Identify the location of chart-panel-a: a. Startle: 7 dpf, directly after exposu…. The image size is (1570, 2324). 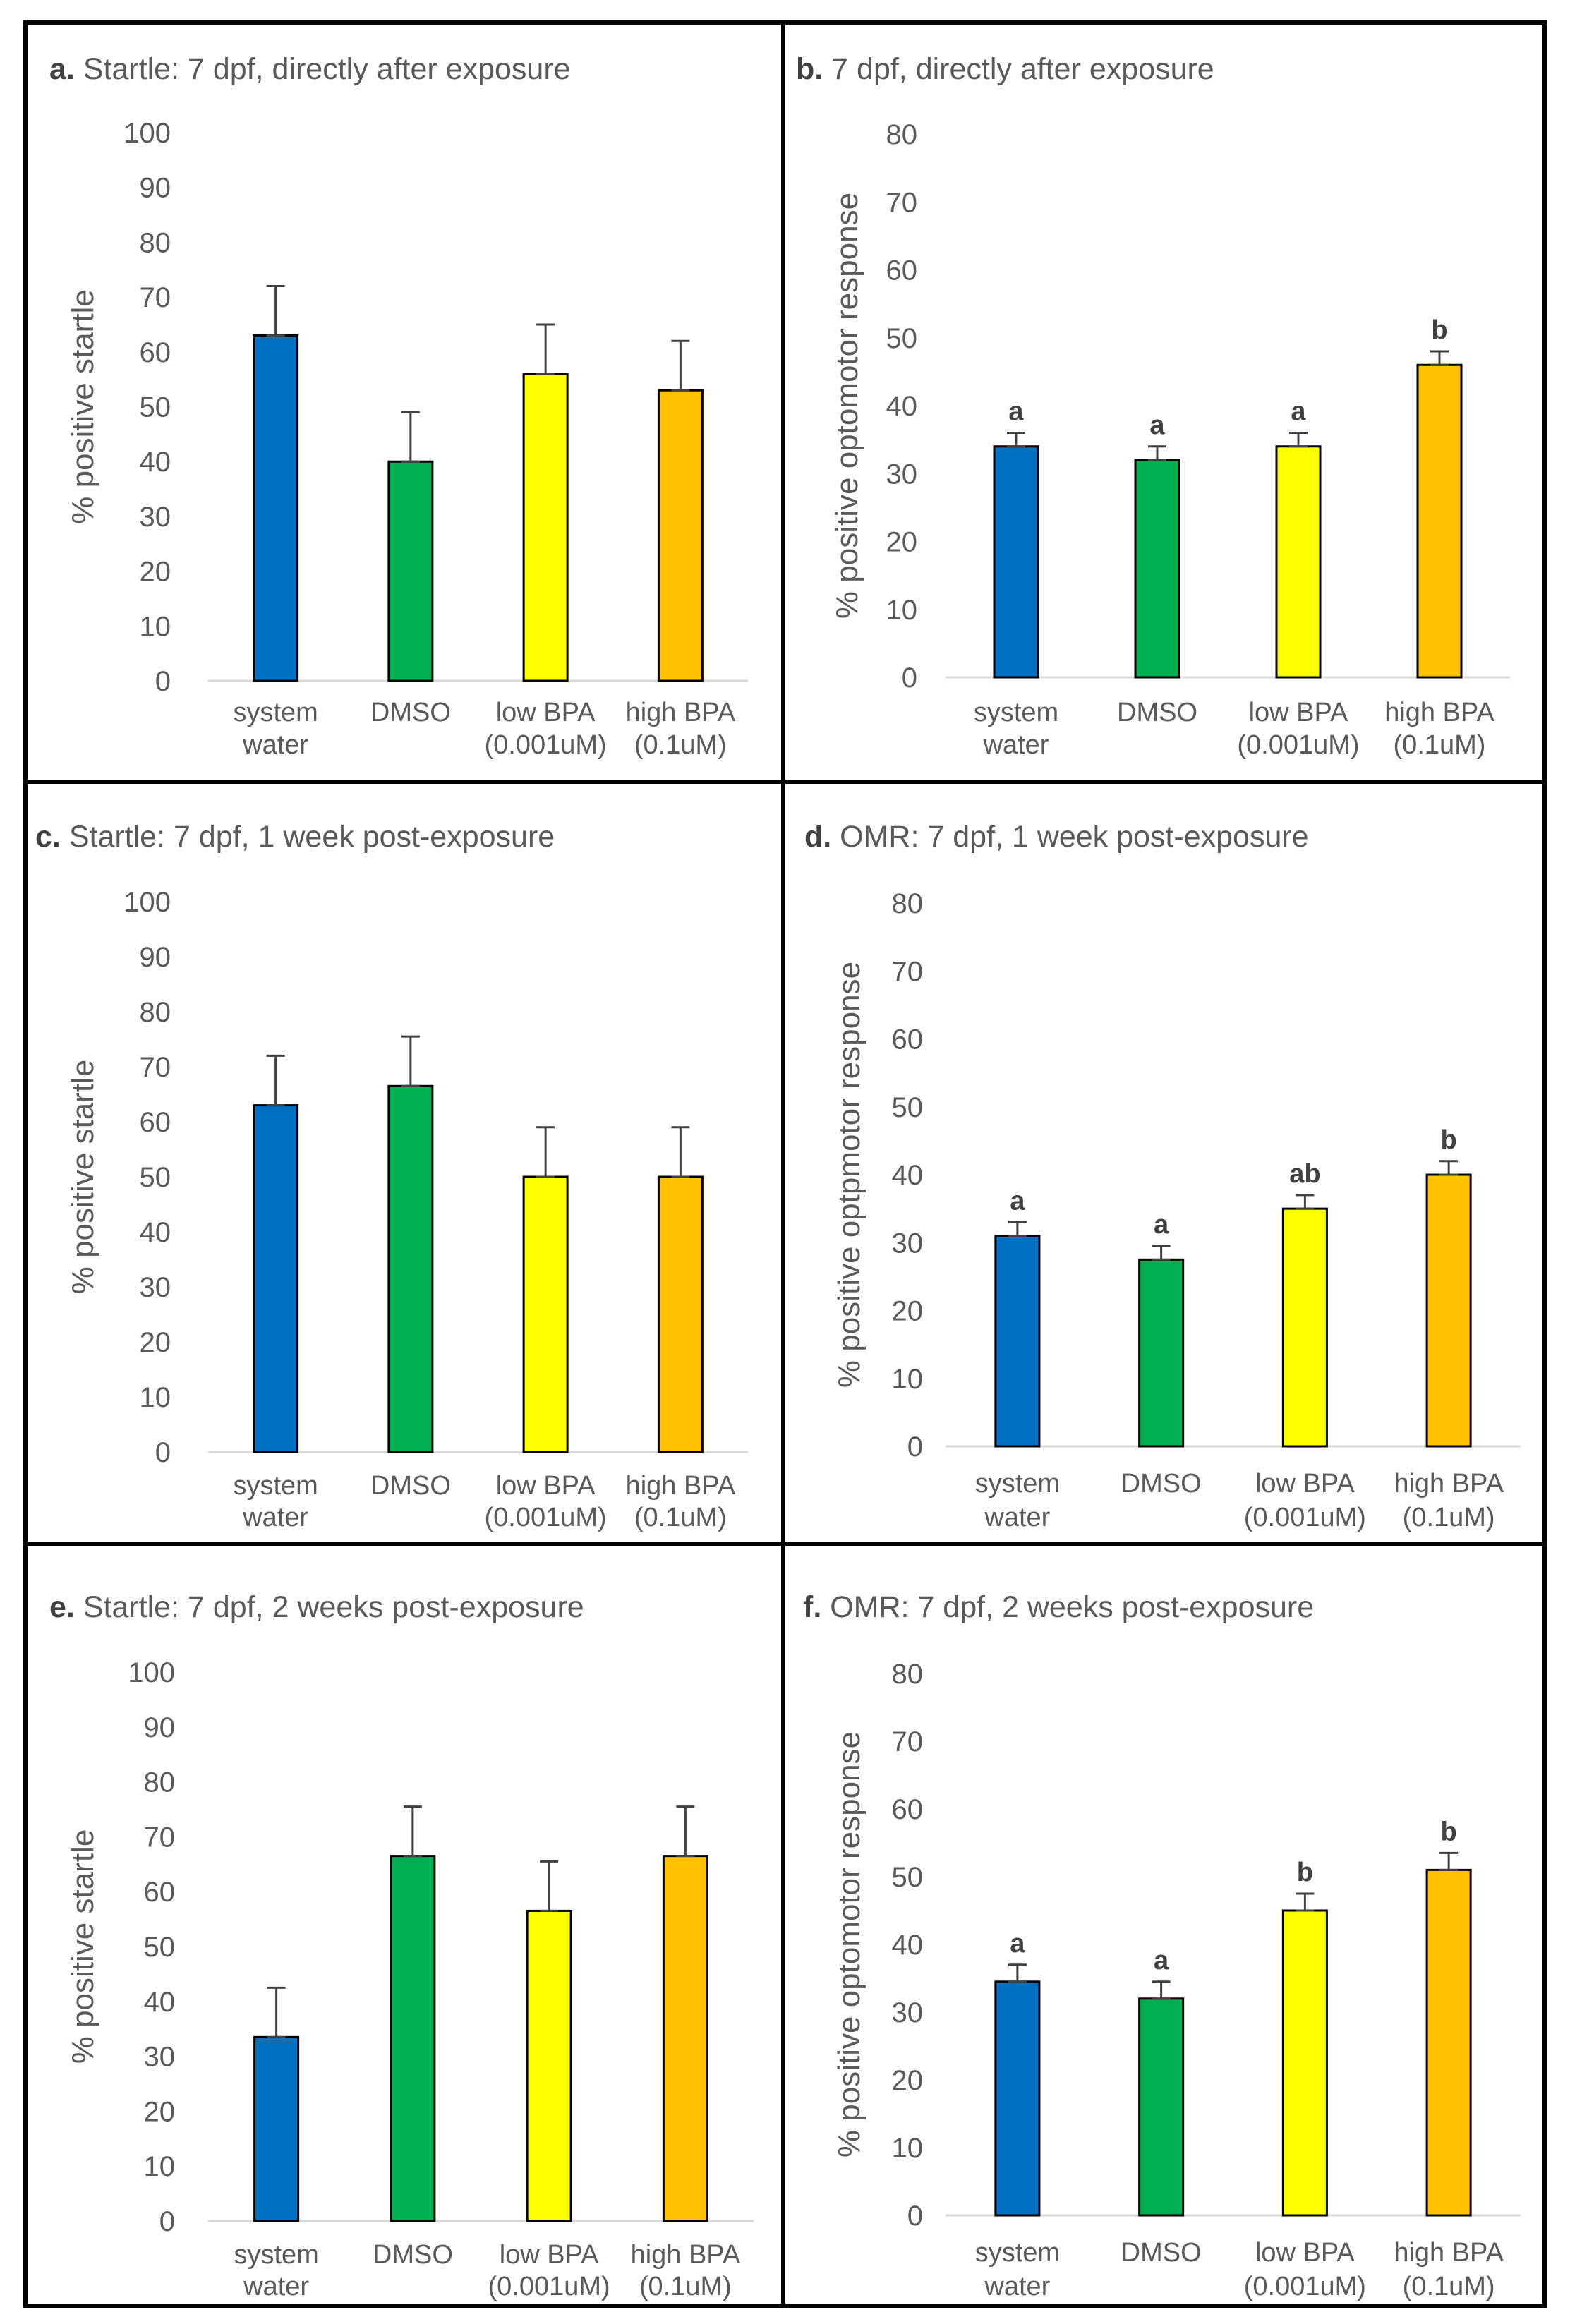
(398, 406).